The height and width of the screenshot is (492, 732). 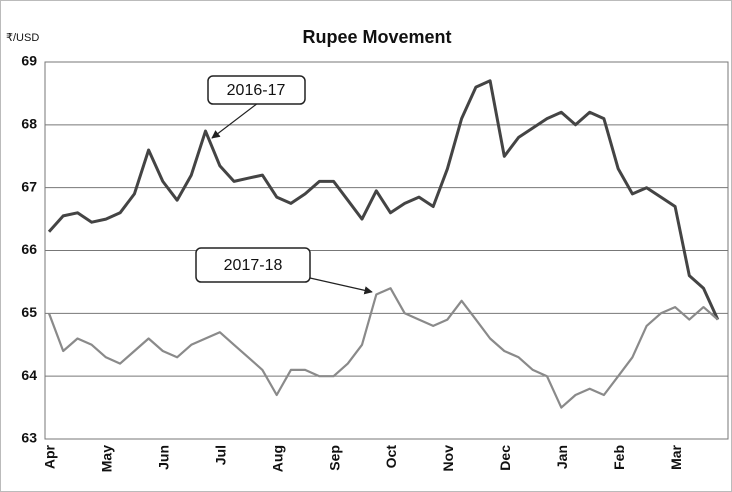 What do you see at coordinates (164, 457) in the screenshot?
I see `x-tick-label: Jun` at bounding box center [164, 457].